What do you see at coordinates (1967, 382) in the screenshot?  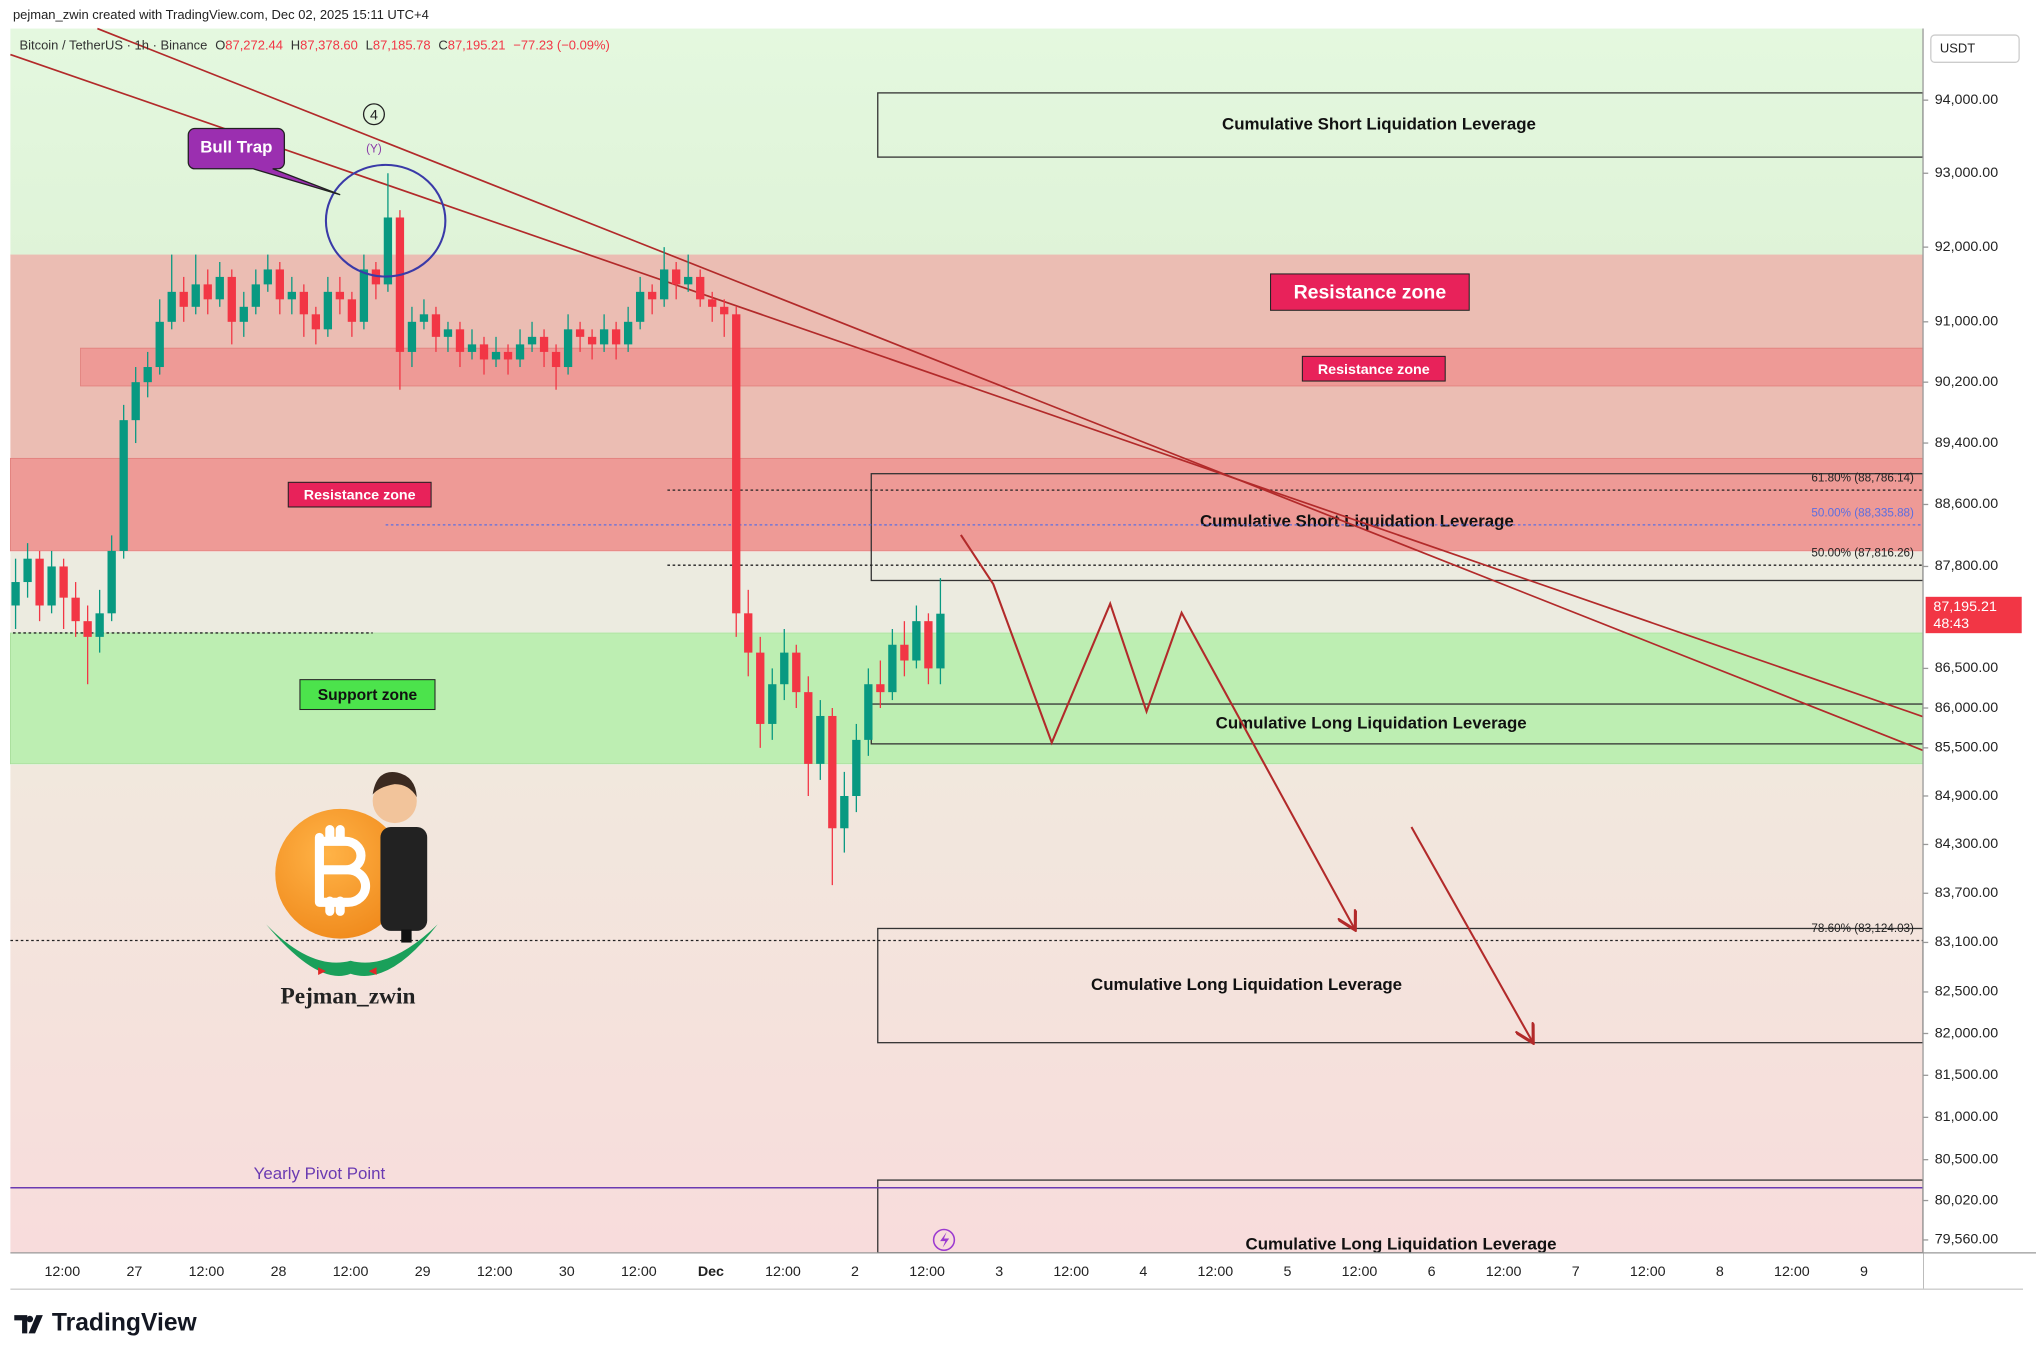 I see `y-tick-label: 90,200.00` at bounding box center [1967, 382].